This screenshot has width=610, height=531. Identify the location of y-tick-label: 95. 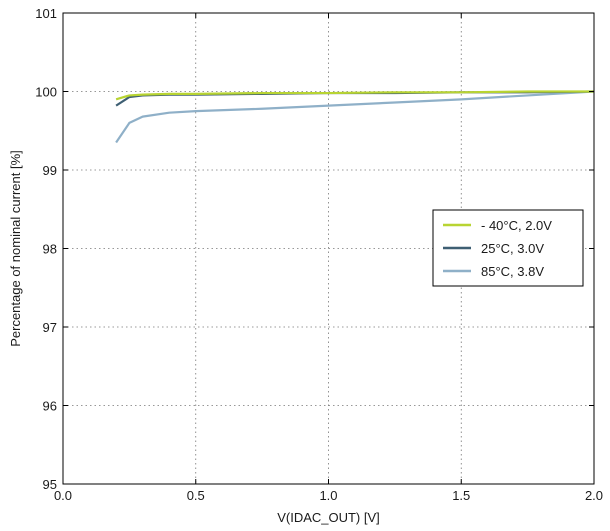
(50, 484).